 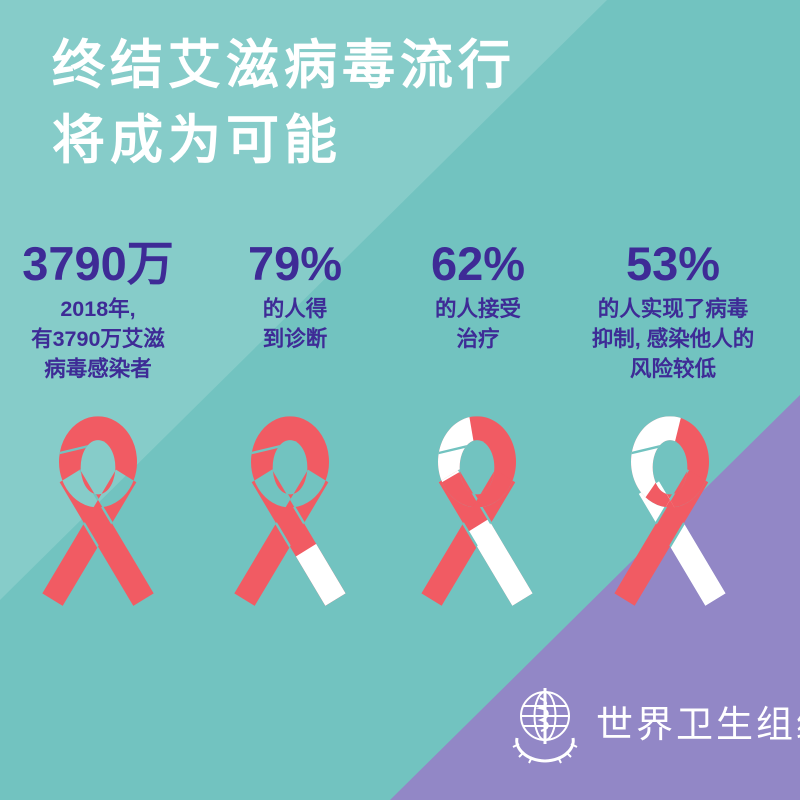 What do you see at coordinates (295, 263) in the screenshot?
I see `stat-value: 79%` at bounding box center [295, 263].